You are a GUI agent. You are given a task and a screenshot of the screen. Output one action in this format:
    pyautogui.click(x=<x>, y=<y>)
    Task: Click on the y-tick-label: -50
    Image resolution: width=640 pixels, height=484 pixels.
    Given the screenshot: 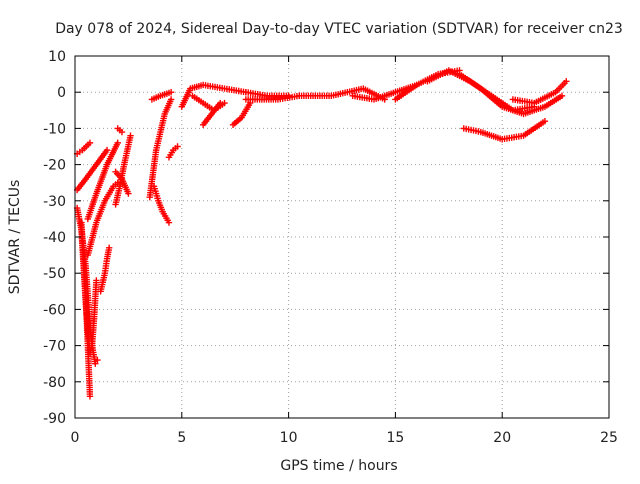 What is the action you would take?
    pyautogui.click(x=54, y=274)
    